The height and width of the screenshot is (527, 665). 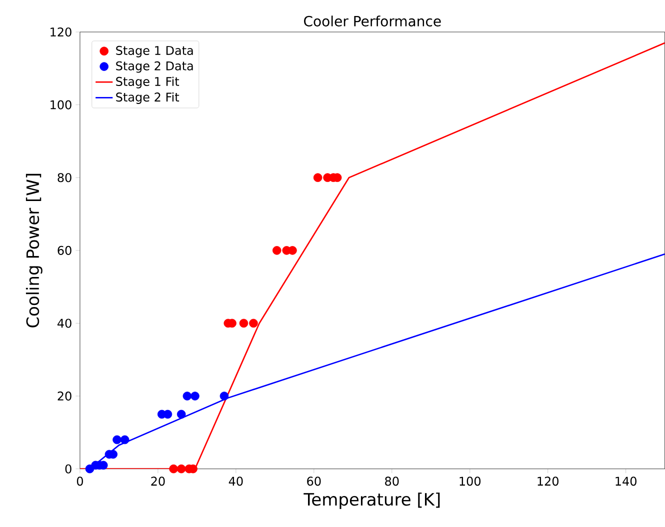 What do you see at coordinates (626, 481) in the screenshot?
I see `x-tick-label: 140` at bounding box center [626, 481].